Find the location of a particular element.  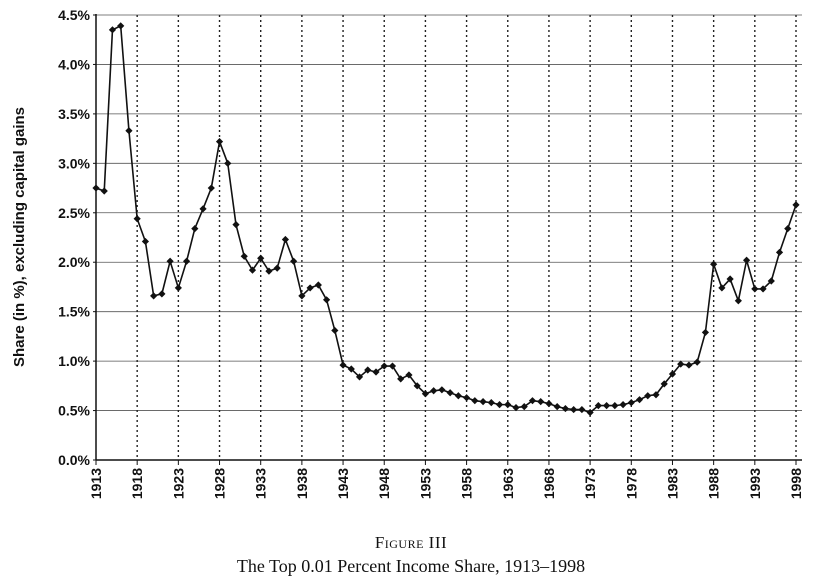

x-tick-label: 1958 is located at coordinates (467, 483).